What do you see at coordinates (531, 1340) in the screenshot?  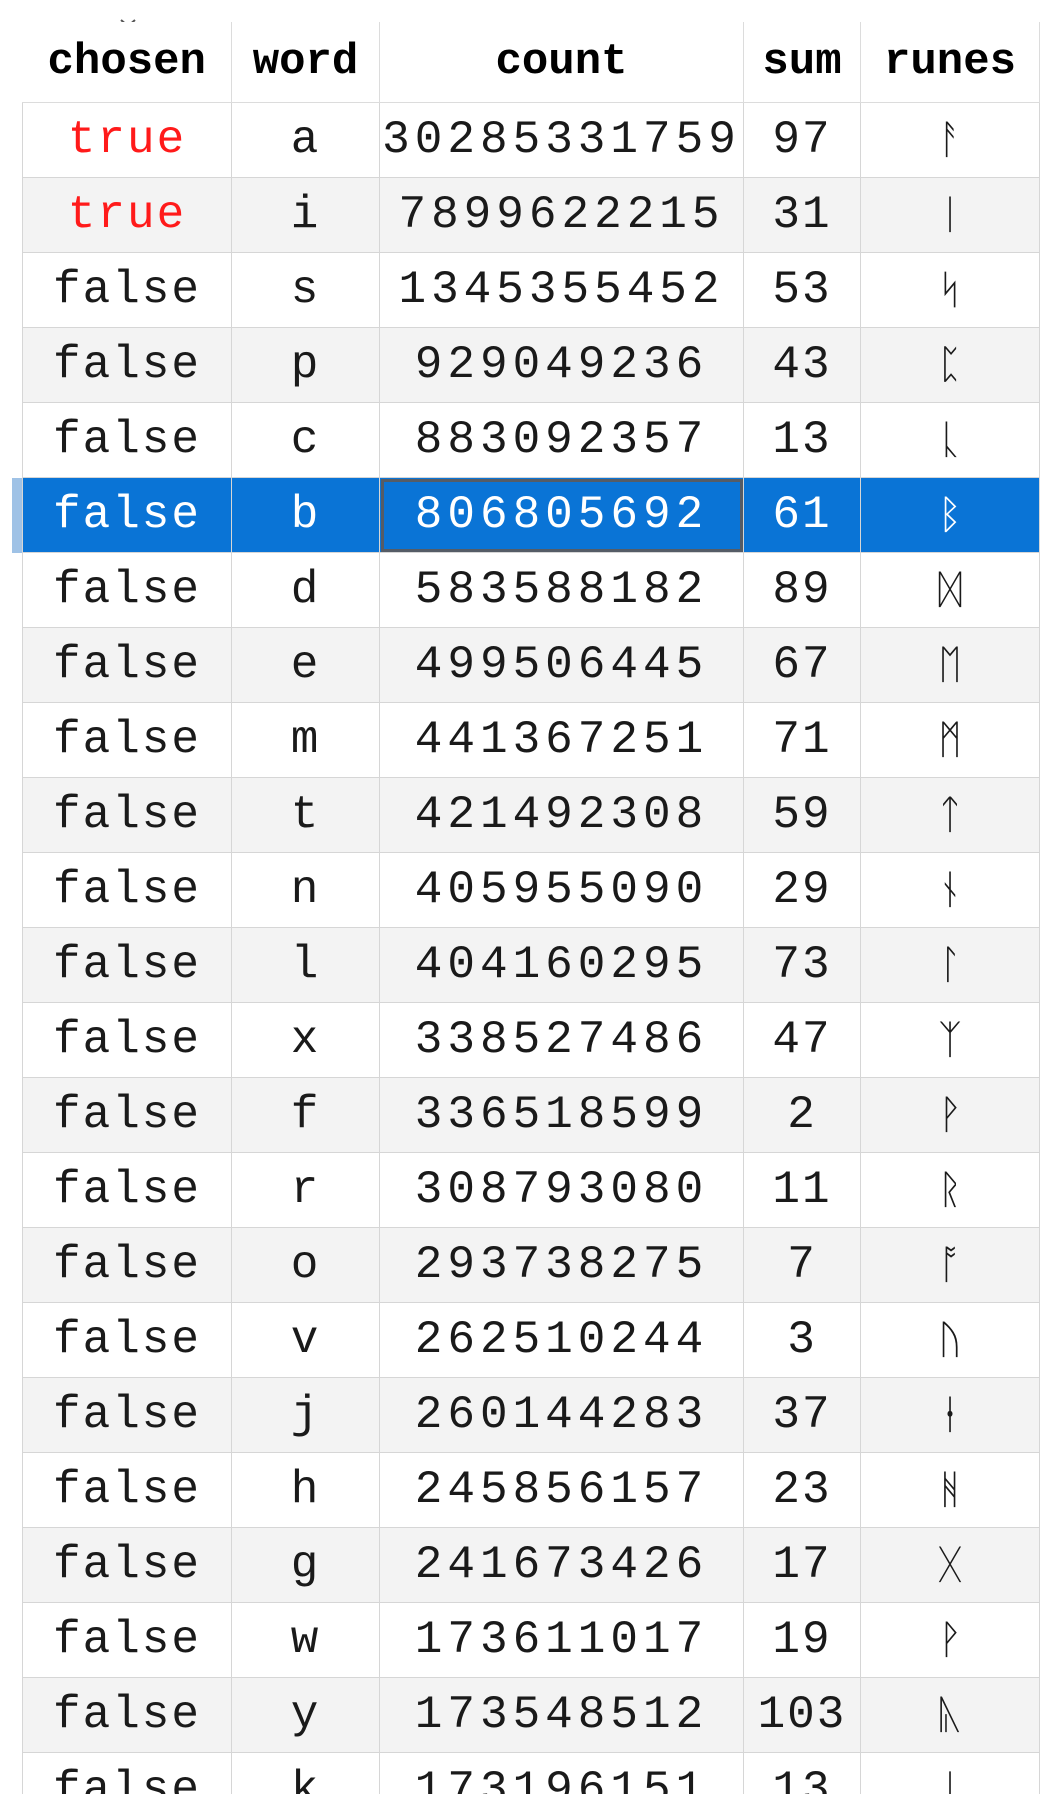 I see `table-row: false v 262510244 3 ᚢ` at bounding box center [531, 1340].